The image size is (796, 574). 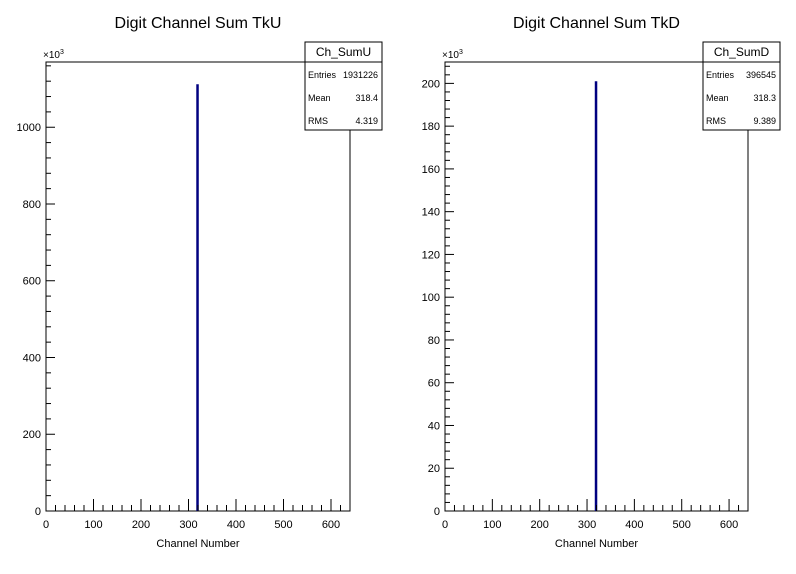 I want to click on y-tick-label: 20, so click(x=434, y=469).